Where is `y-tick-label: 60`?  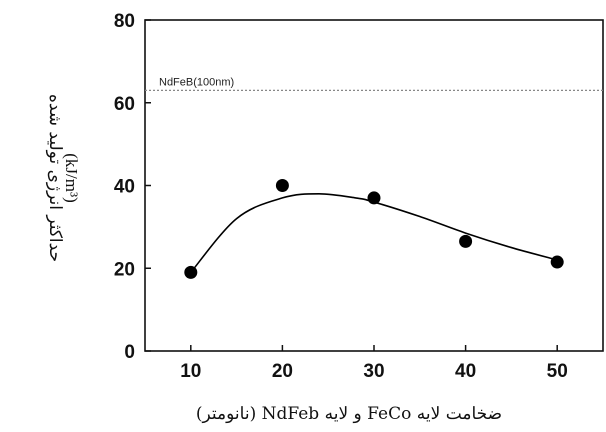
y-tick-label: 60 is located at coordinates (124, 104).